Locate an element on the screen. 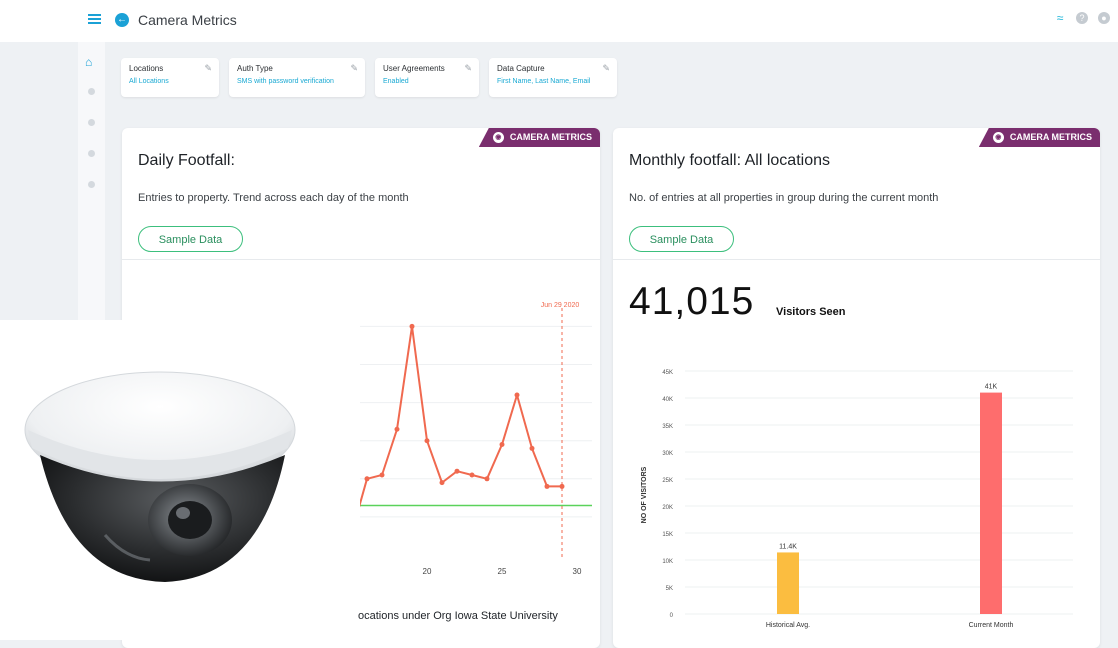 Image resolution: width=1118 pixels, height=648 pixels. chart-footnote: ocations under Org Iowa State University is located at coordinates (458, 616).